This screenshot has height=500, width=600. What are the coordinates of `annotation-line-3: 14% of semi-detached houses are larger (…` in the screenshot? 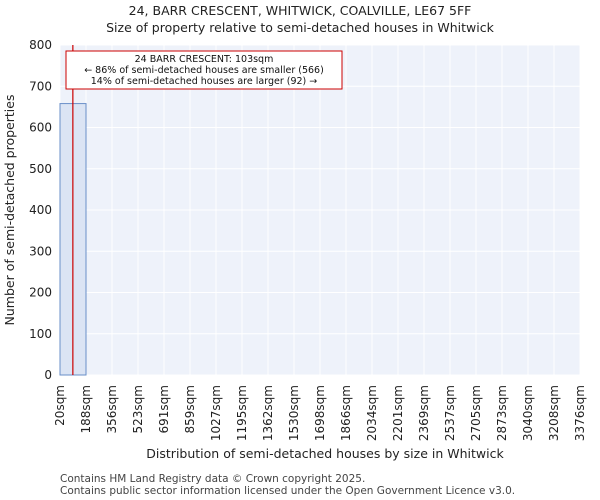 It's located at (204, 81).